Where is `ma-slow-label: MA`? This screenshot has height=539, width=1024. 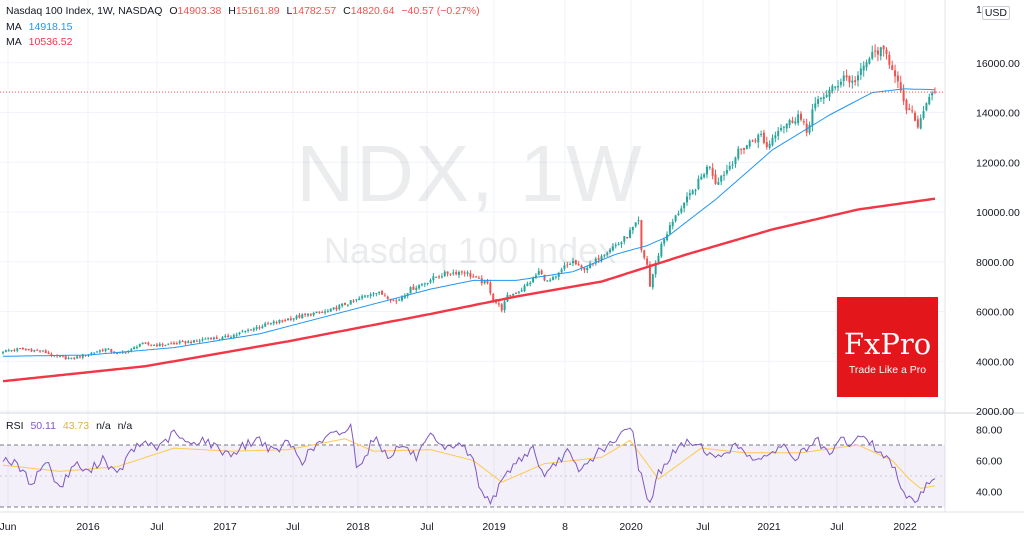
ma-slow-label: MA is located at coordinates (14, 42).